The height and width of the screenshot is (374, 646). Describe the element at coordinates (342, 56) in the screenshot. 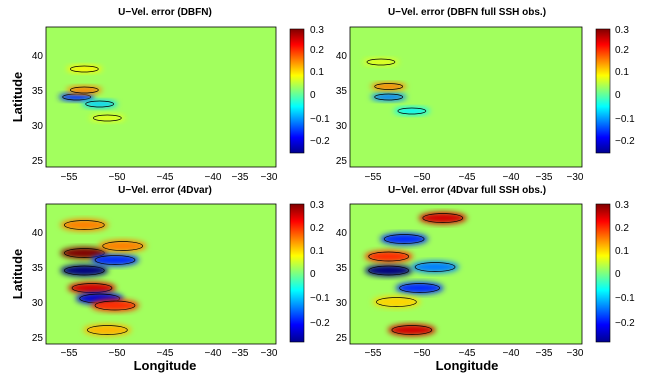

I see `y-tick-label: 40` at that location.